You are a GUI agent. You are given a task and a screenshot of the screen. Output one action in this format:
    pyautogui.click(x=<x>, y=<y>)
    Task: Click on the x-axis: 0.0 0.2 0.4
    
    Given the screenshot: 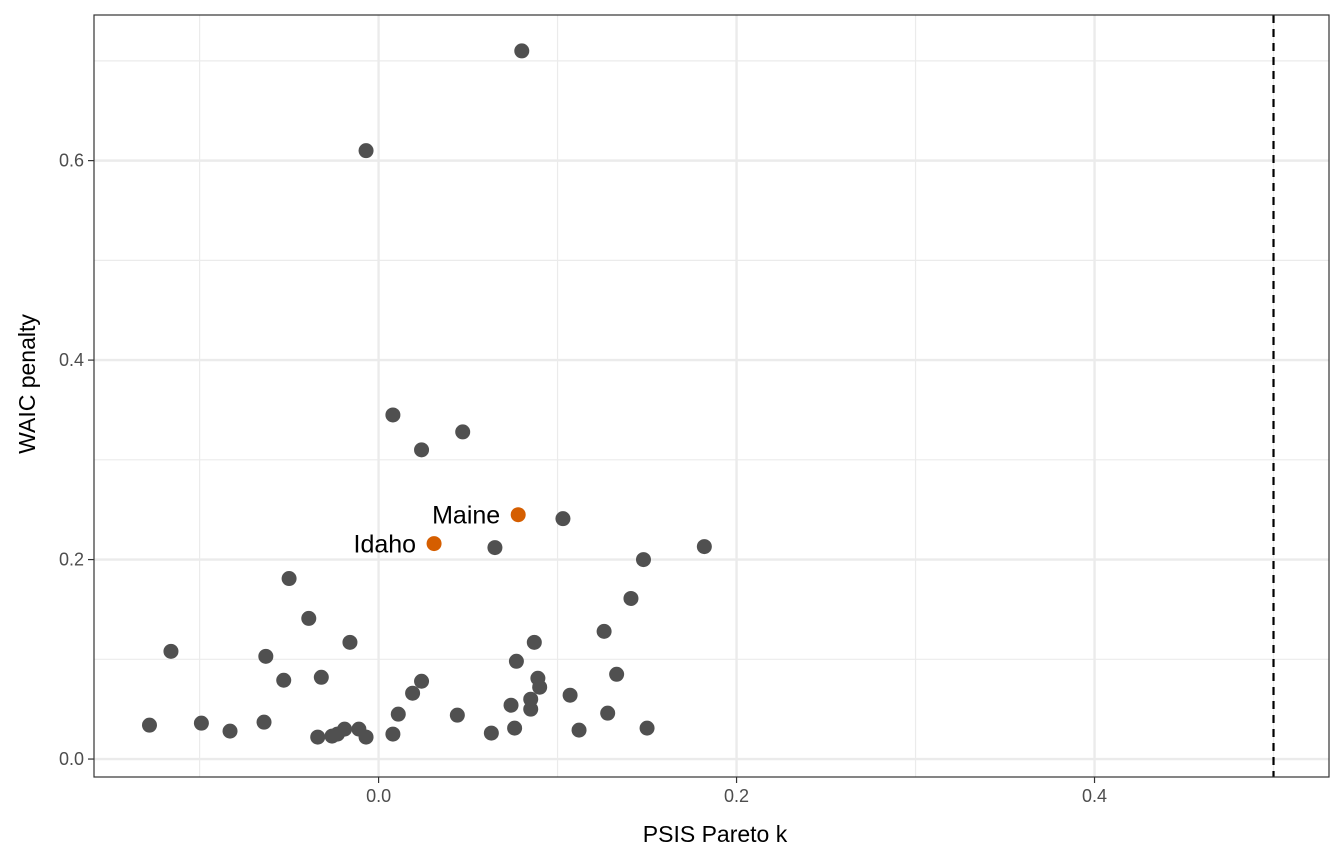 What is the action you would take?
    pyautogui.click(x=736, y=791)
    